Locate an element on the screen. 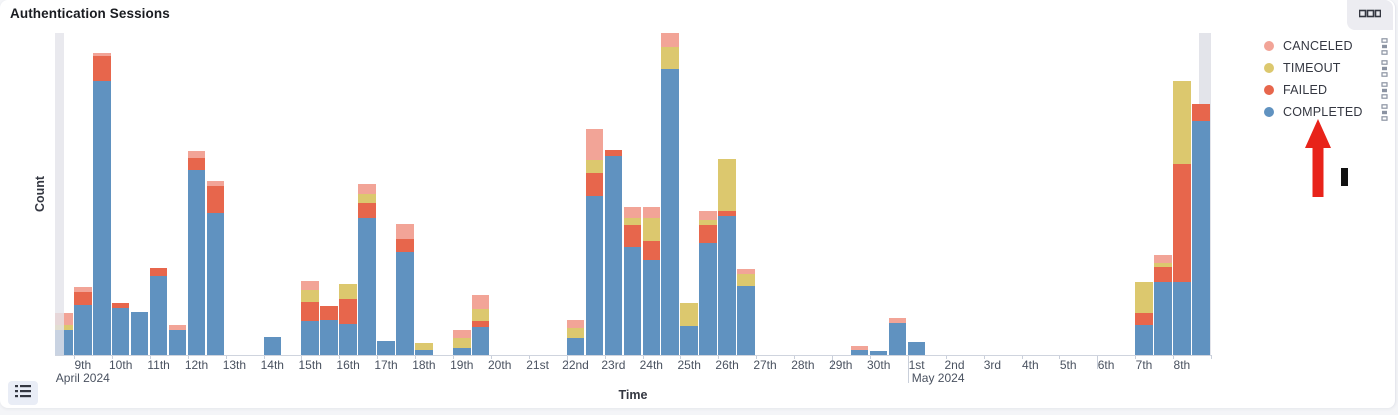 The image size is (1398, 415). legend-item-canceled: CANCELED is located at coordinates (1329, 46).